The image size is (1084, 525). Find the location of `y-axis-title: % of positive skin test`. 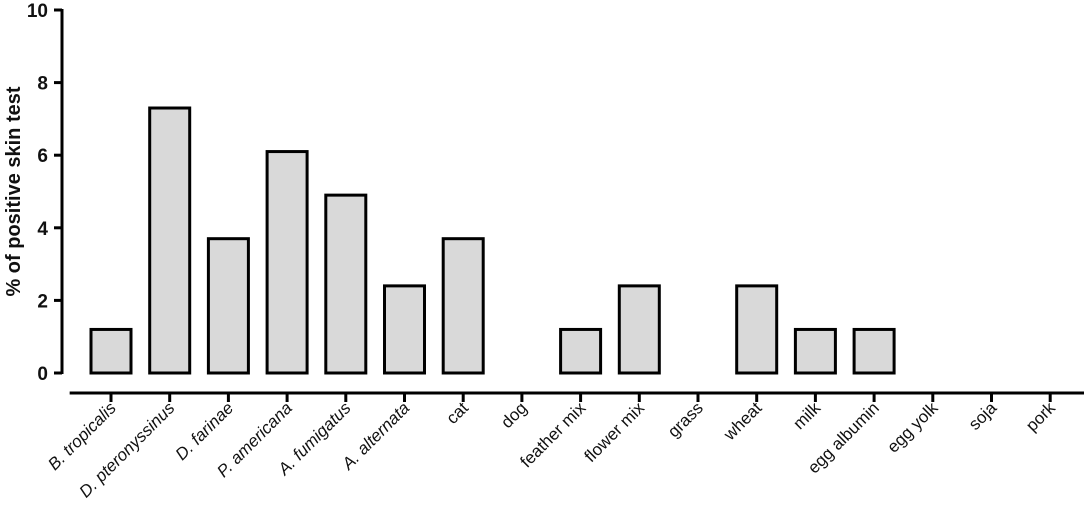

y-axis-title: % of positive skin test is located at coordinates (14, 191).